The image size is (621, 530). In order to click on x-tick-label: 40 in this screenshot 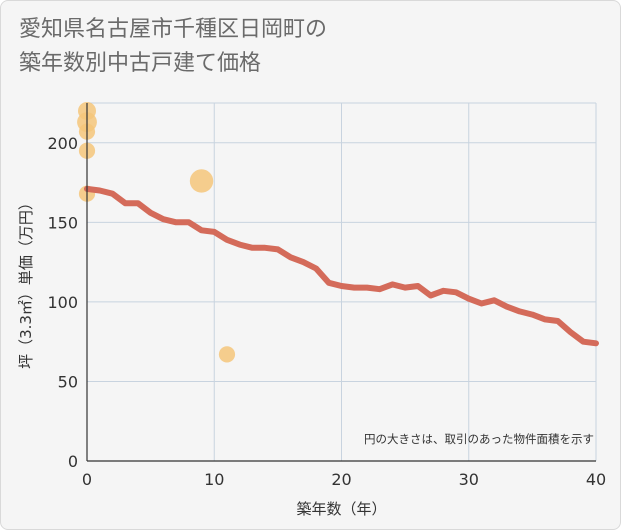, I will do `click(596, 479)`.